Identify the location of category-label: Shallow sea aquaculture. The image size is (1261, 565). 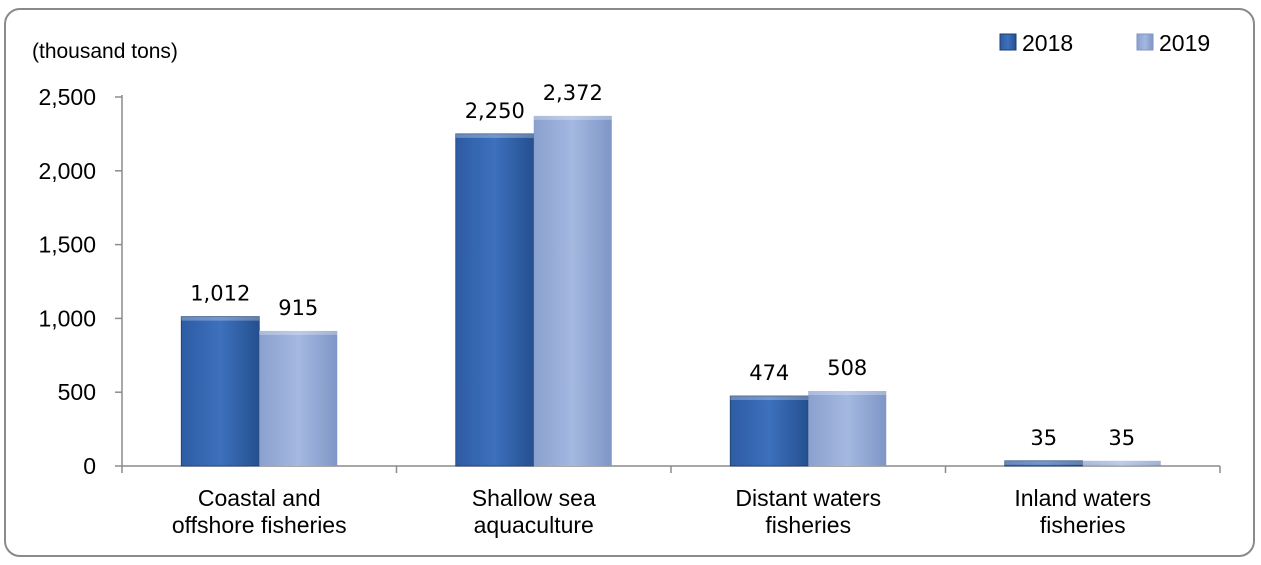
(534, 511).